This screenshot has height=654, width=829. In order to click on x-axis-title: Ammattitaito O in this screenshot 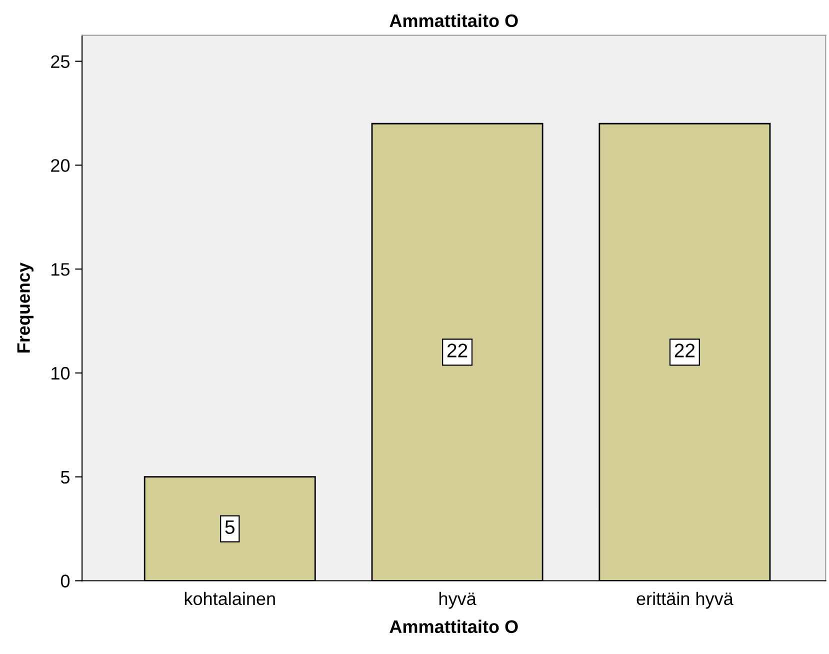, I will do `click(454, 627)`.